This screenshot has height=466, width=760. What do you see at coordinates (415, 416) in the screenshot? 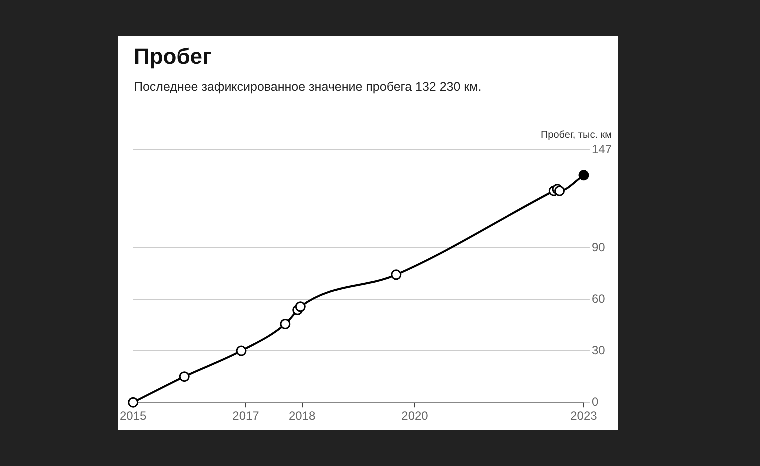
I see `x-tick-label: 2020` at bounding box center [415, 416].